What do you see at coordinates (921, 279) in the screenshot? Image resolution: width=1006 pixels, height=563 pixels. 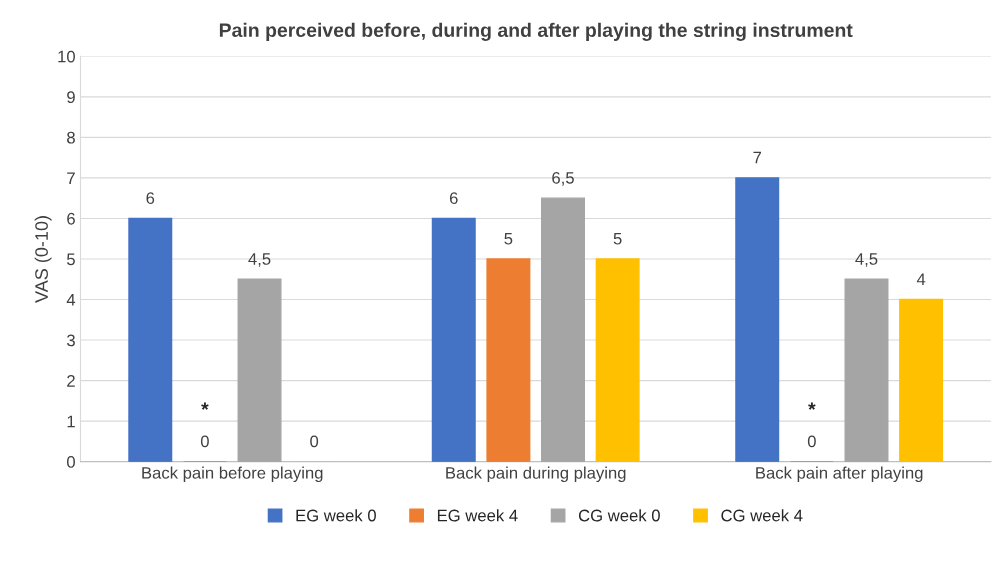 I see `data-label: 4` at bounding box center [921, 279].